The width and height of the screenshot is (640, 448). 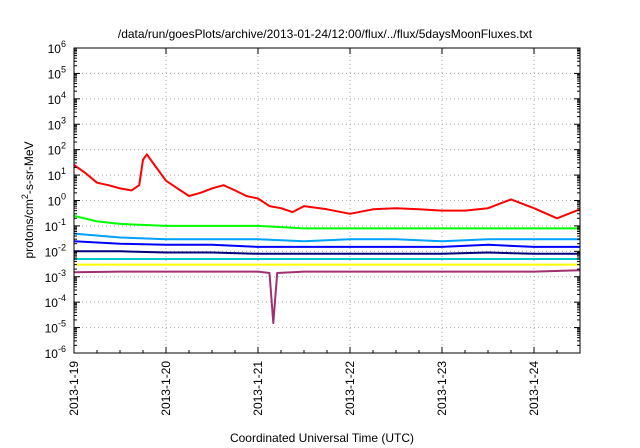 What do you see at coordinates (350, 388) in the screenshot?
I see `x-tick-label: 2013-1-22` at bounding box center [350, 388].